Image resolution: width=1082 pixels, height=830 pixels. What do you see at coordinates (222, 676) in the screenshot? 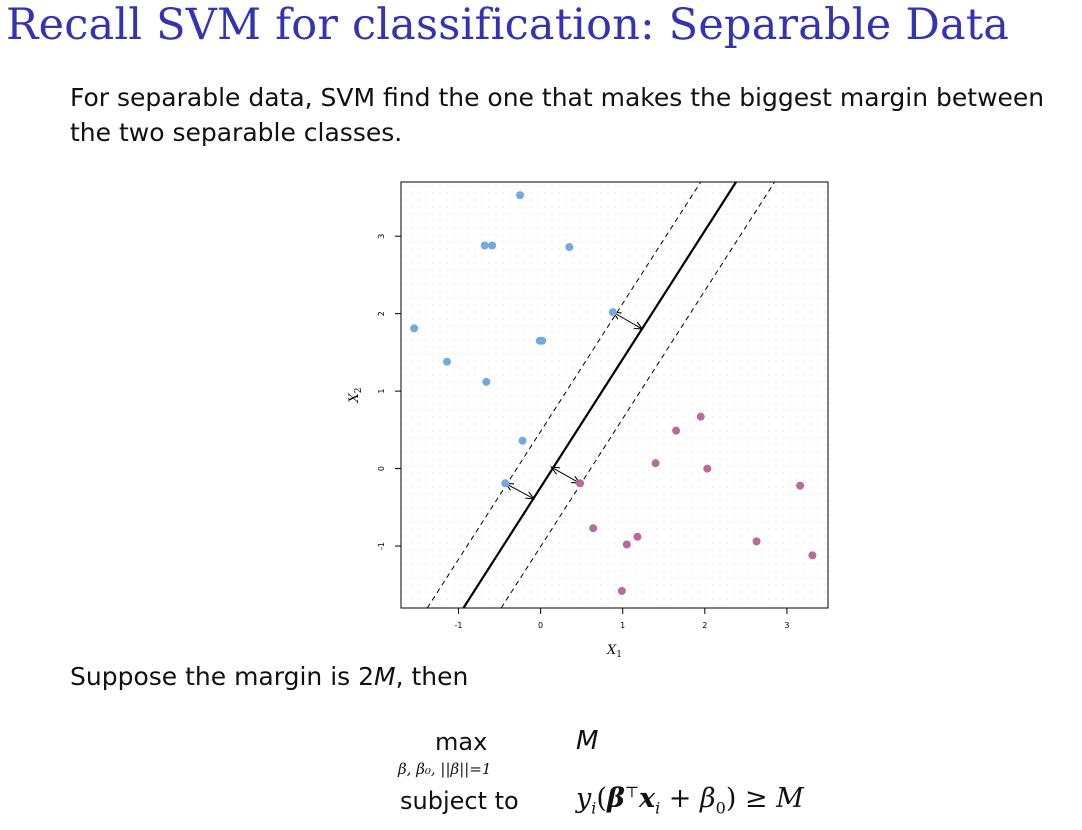
I see `margin-text-prefix: Suppose the margin is 2` at bounding box center [222, 676].